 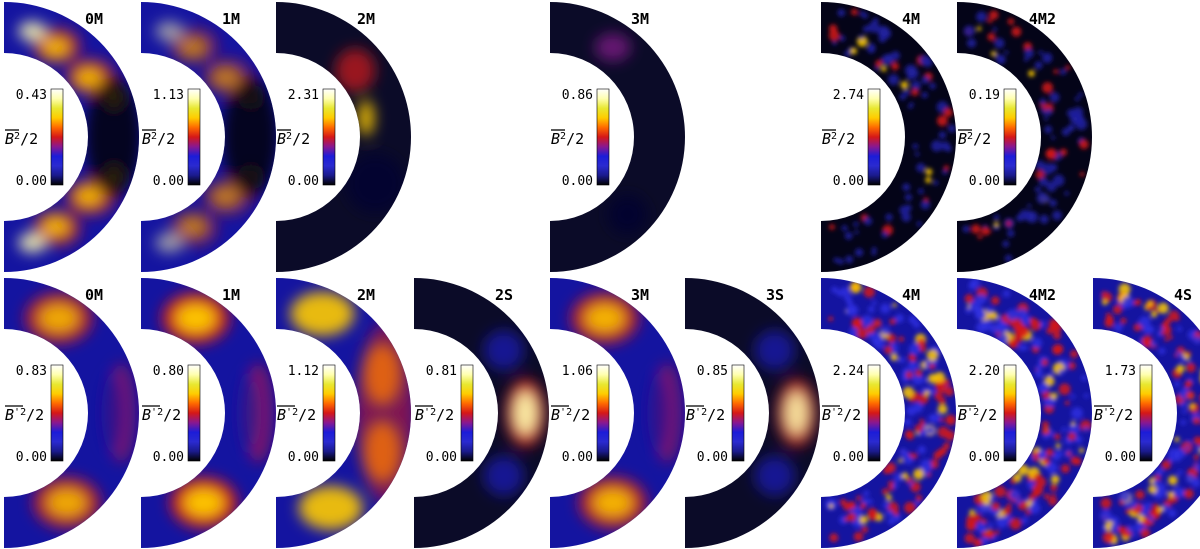 I want to click on colorbar-max: 1.13, so click(x=168, y=95).